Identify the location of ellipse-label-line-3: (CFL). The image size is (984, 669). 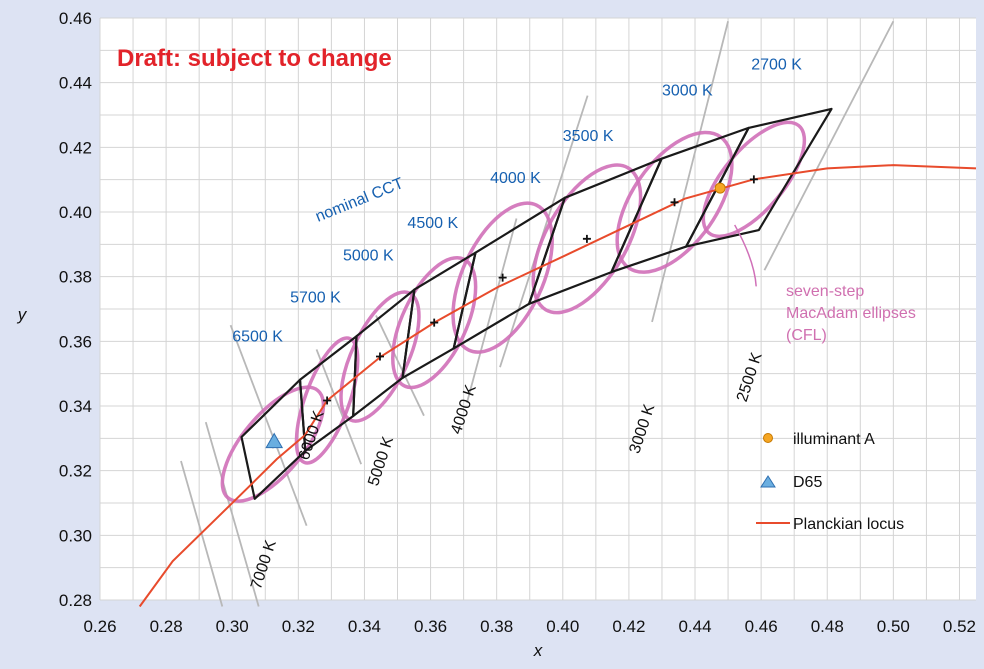
(806, 335).